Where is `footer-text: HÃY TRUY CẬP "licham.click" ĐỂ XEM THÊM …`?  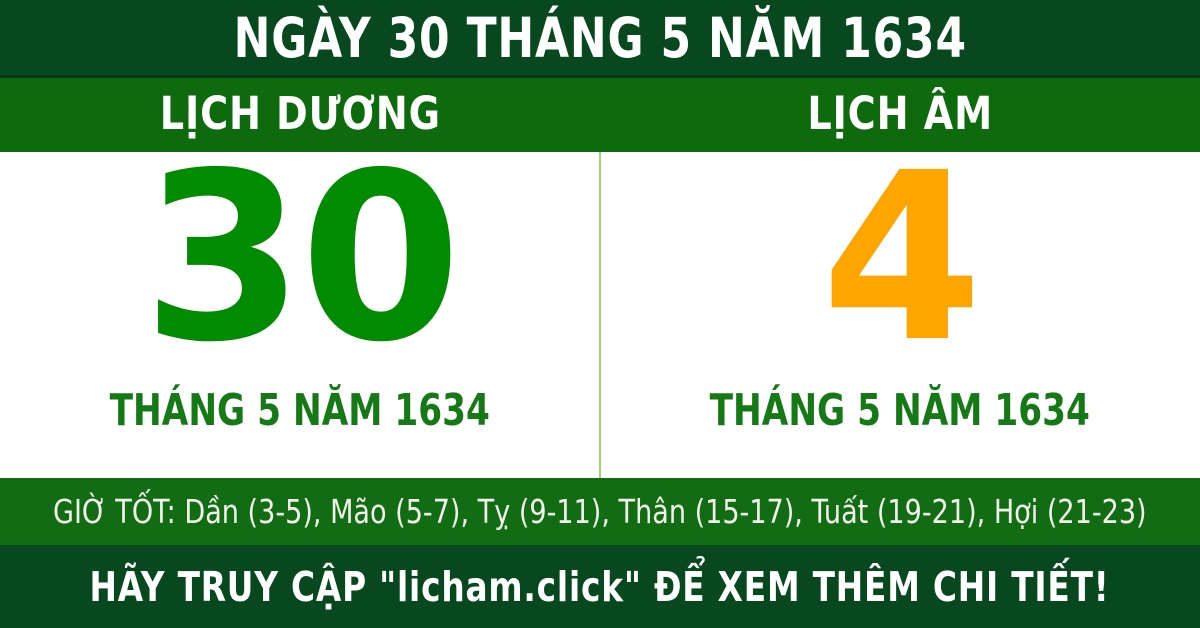 footer-text: HÃY TRUY CẬP "licham.click" ĐỂ XEM THÊM … is located at coordinates (600, 586).